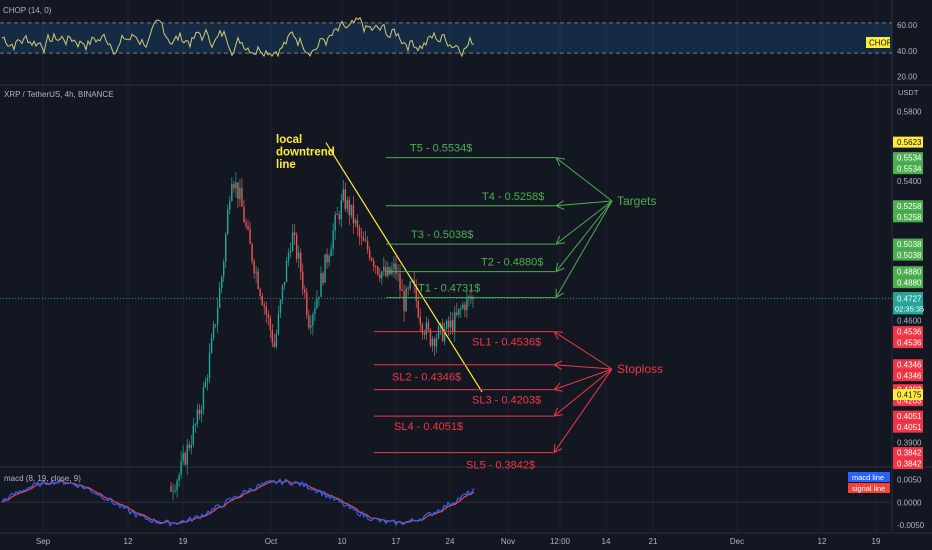 This screenshot has width=932, height=550. What do you see at coordinates (653, 541) in the screenshot?
I see `x-tick-label: 21` at bounding box center [653, 541].